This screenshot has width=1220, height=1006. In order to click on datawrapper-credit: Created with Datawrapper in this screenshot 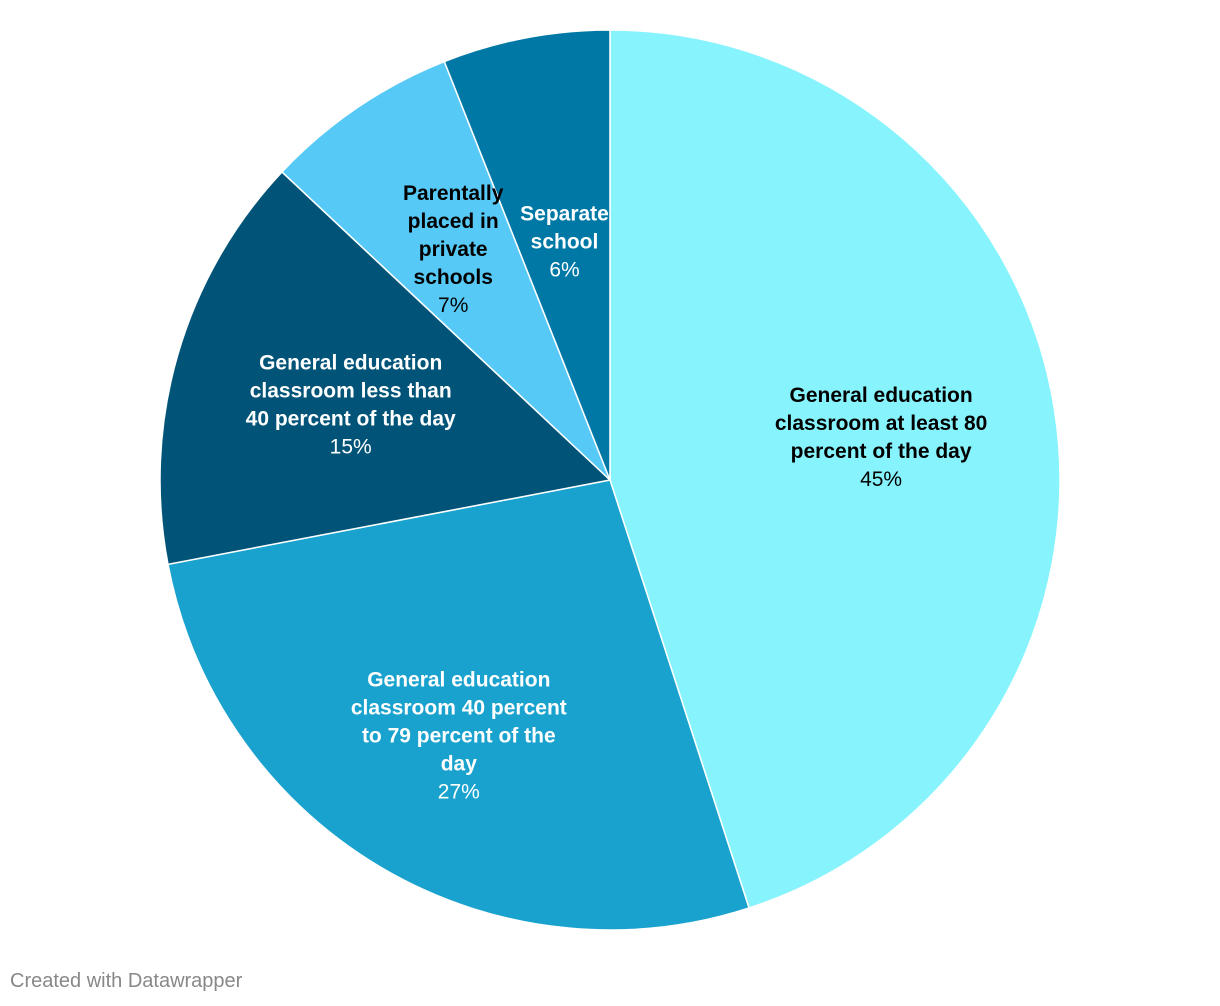, I will do `click(126, 981)`.